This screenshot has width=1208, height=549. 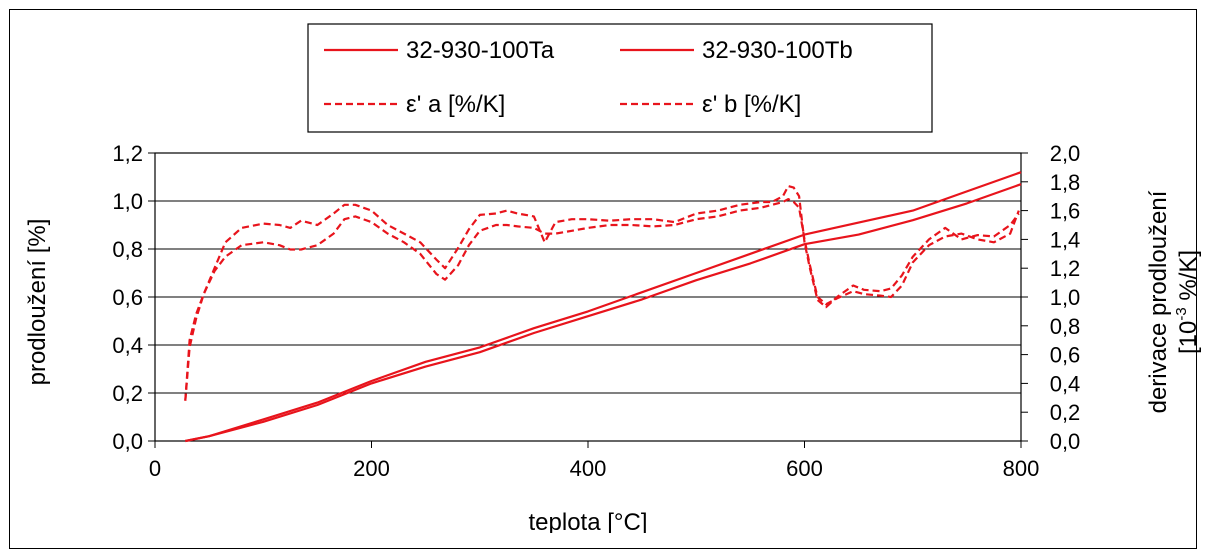 I want to click on y2-tick-label: 1,6, so click(x=1065, y=211).